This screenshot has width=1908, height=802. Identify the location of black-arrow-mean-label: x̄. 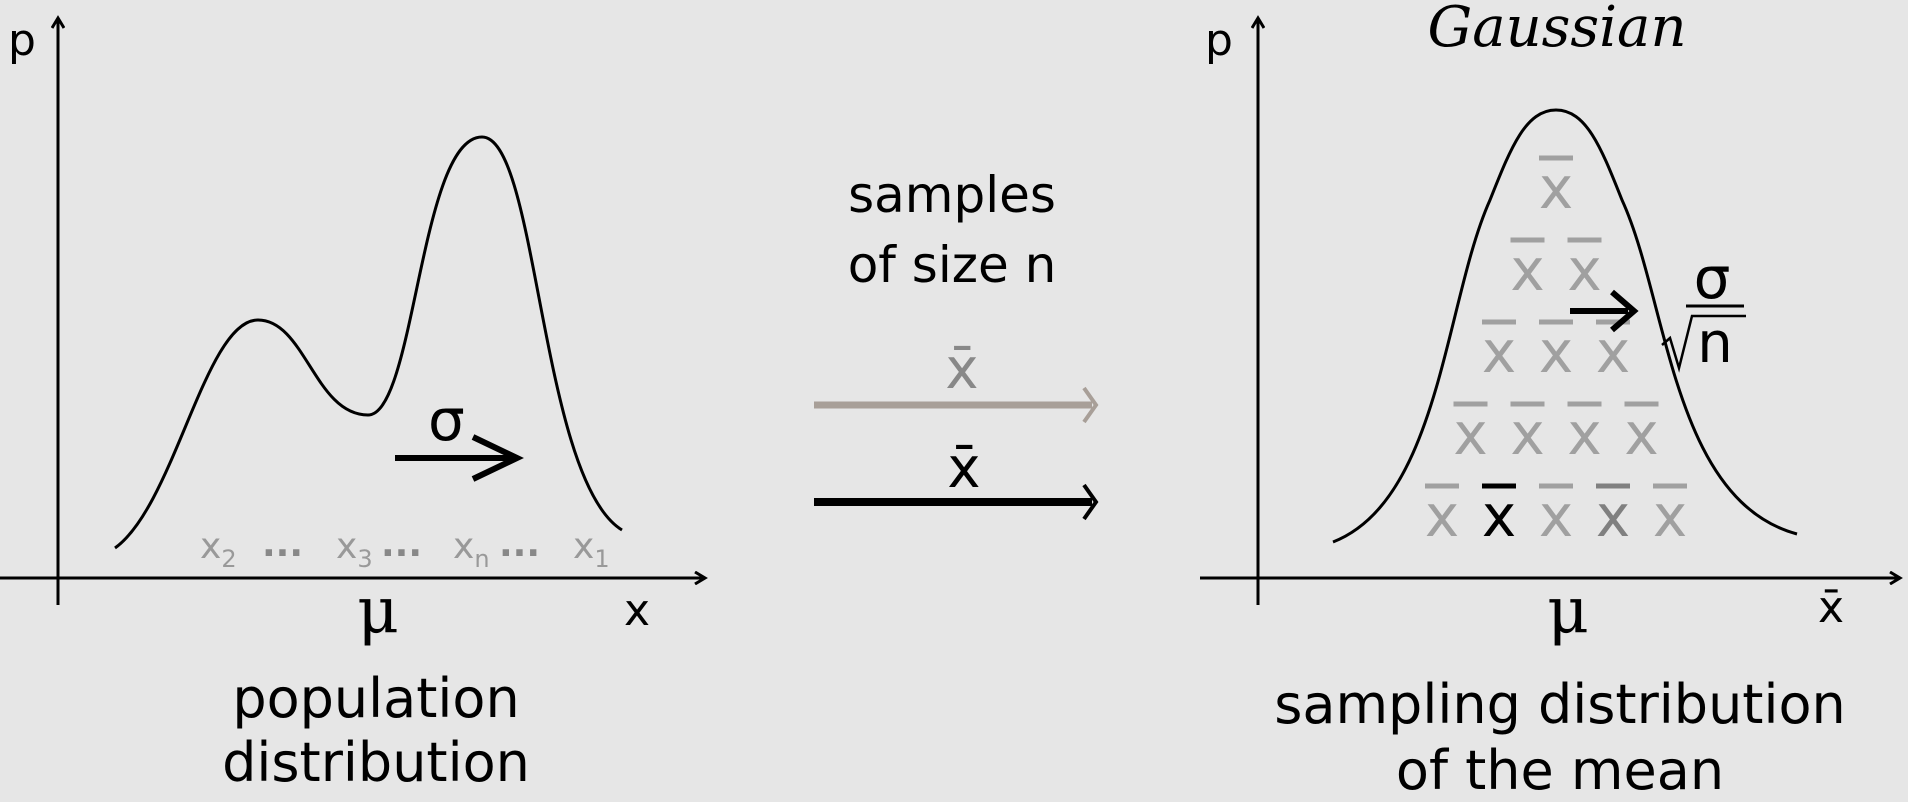
(963, 468).